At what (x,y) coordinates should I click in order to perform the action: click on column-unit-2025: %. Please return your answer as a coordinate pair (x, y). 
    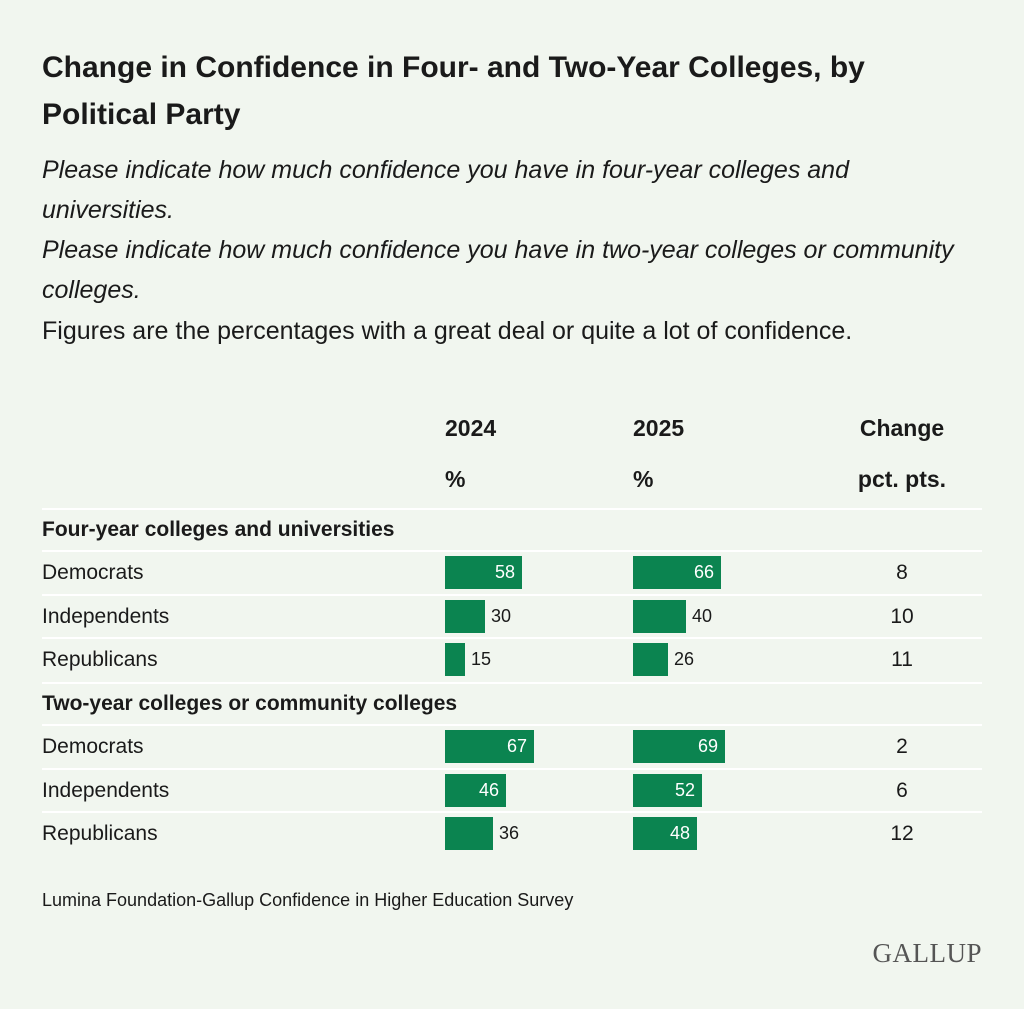
    Looking at the image, I should click on (643, 479).